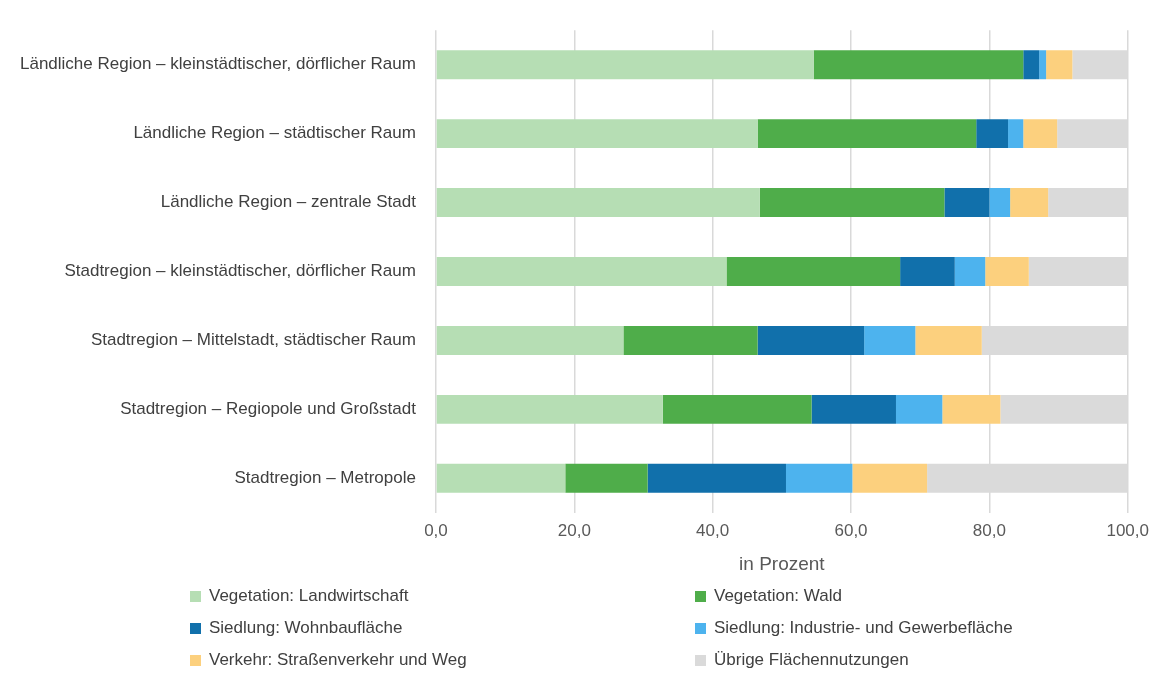 Image resolution: width=1157 pixels, height=691 pixels. I want to click on y-tick-label: Stadtregion – Metropole, so click(325, 478).